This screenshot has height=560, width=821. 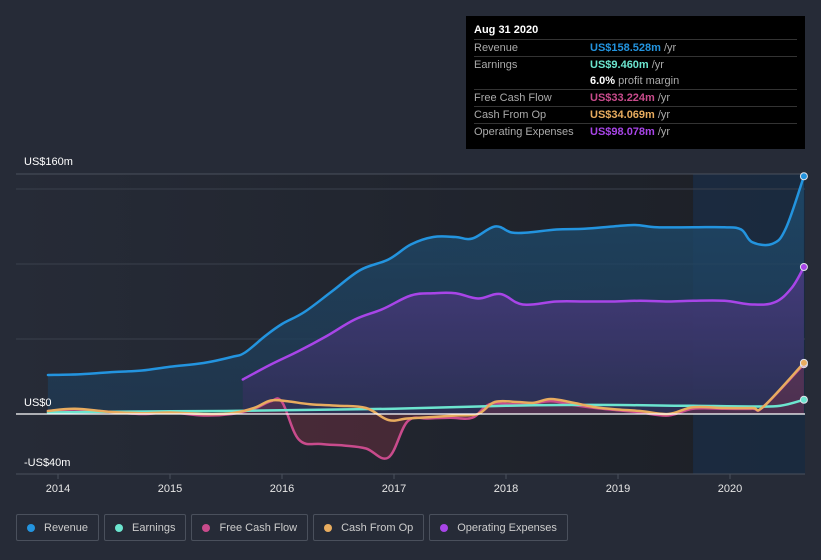 I want to click on cash-from-op-dot-icon, so click(x=328, y=527).